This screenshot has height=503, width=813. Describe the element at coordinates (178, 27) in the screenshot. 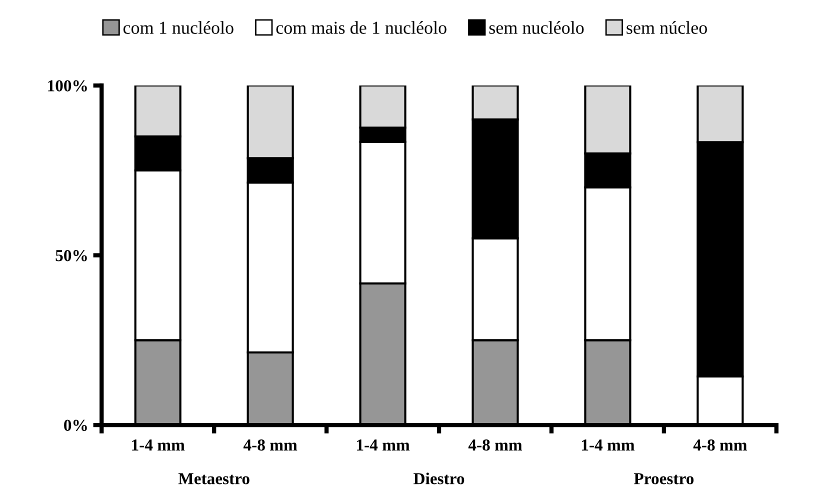

I see `legend-label: com 1 nucléolo` at that location.